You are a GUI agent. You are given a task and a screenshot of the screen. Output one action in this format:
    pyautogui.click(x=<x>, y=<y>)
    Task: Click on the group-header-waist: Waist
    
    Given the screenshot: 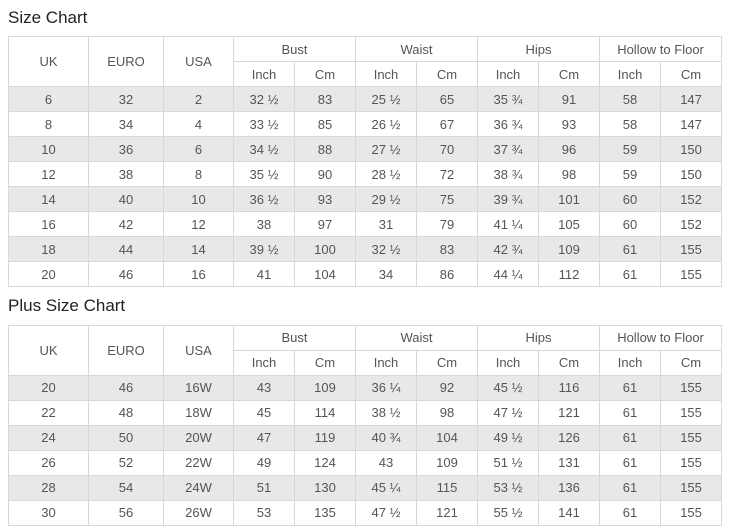 What is the action you would take?
    pyautogui.click(x=417, y=49)
    